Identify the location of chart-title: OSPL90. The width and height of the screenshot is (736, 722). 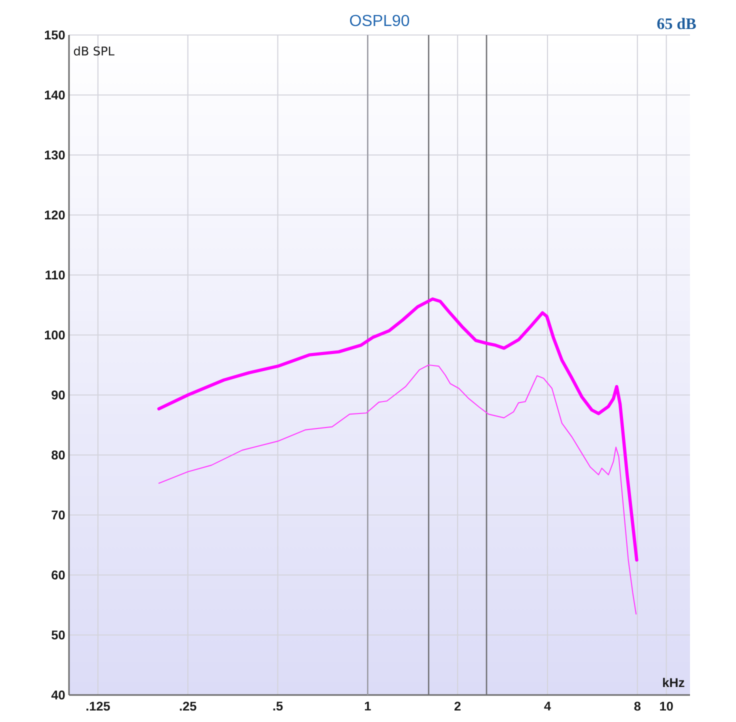
(380, 20).